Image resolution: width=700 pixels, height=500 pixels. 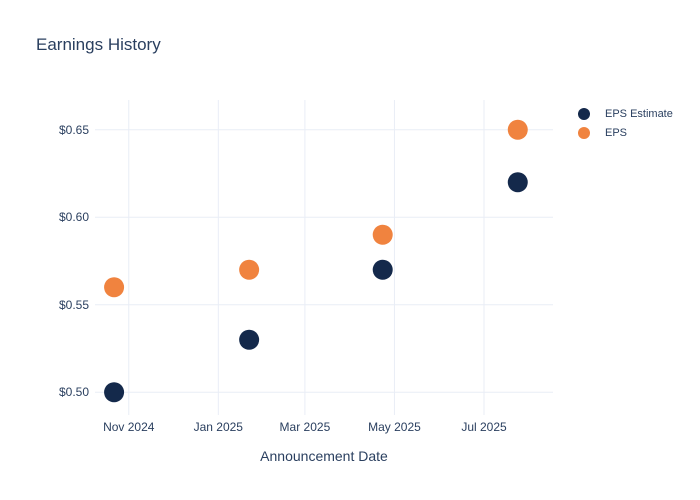 What do you see at coordinates (639, 113) in the screenshot?
I see `legend-label-eps-estimate: EPS Estimate` at bounding box center [639, 113].